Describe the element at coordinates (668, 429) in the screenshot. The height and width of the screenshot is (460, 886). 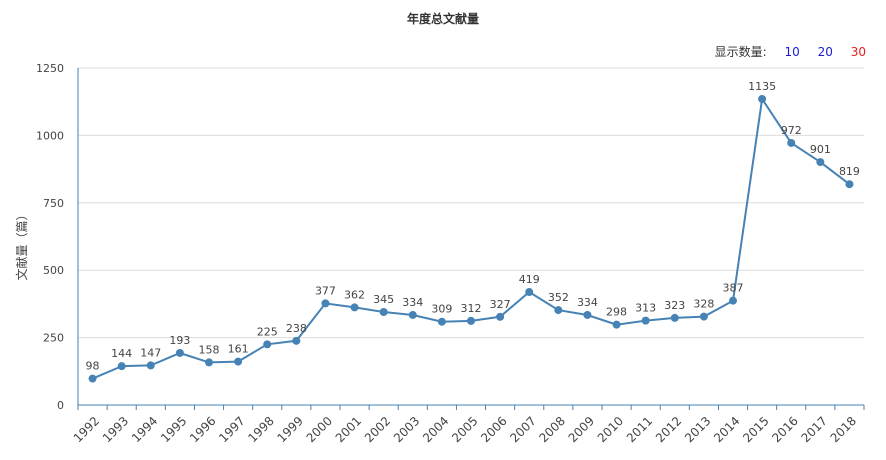
I see `x-tick-label: 2012` at that location.